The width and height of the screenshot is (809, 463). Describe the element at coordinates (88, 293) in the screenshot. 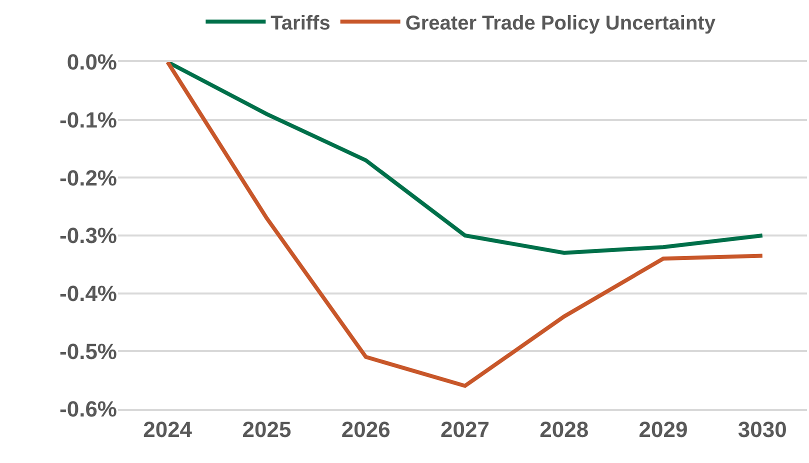

I see `y-tick-label: -0.4%` at that location.